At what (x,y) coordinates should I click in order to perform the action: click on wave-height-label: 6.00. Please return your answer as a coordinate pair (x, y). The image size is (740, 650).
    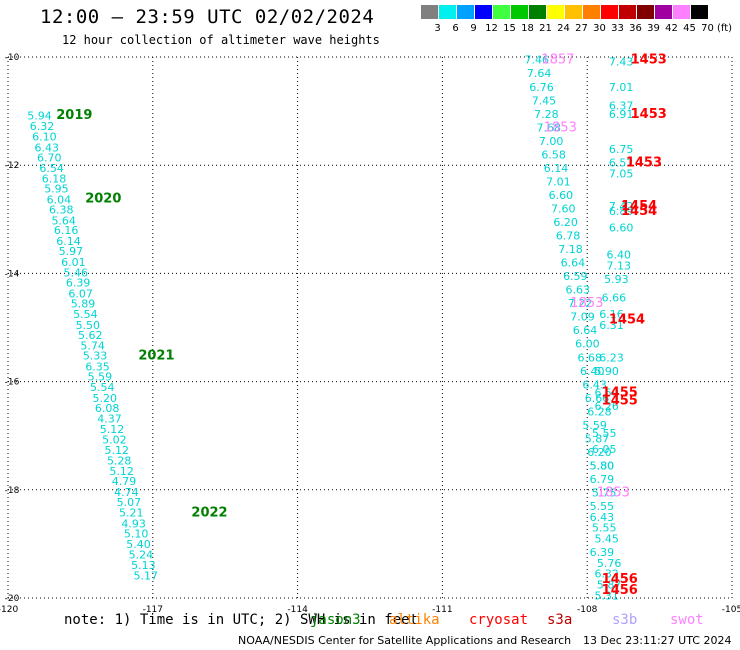
    Looking at the image, I should click on (587, 344).